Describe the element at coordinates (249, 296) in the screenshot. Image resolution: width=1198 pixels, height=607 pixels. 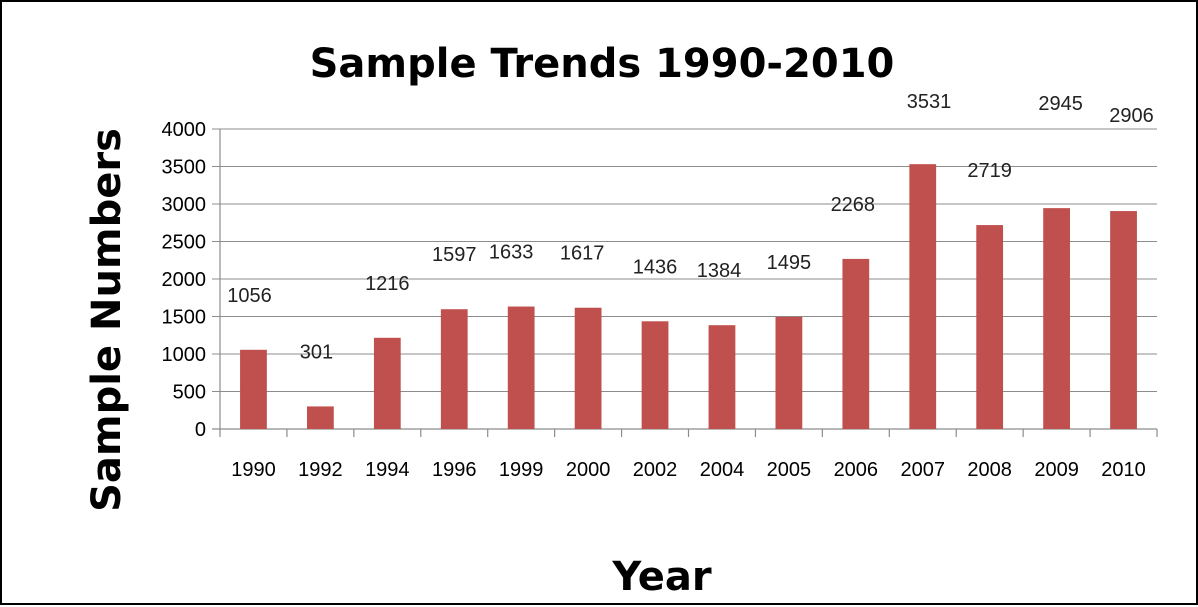
I see `data-label-1990: 1056` at that location.